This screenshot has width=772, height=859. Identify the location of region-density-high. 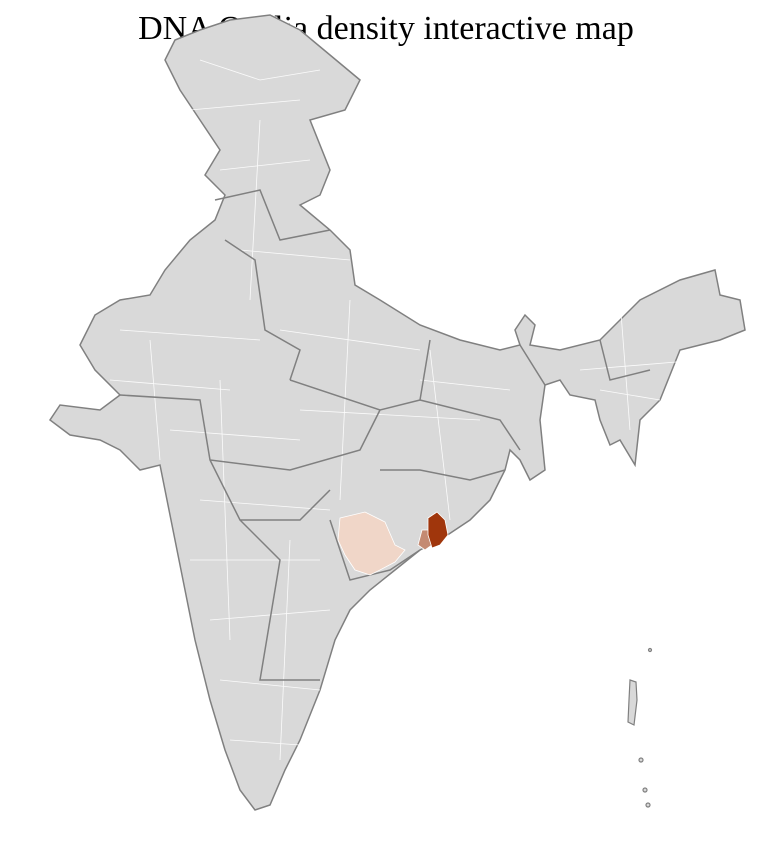
(438, 530).